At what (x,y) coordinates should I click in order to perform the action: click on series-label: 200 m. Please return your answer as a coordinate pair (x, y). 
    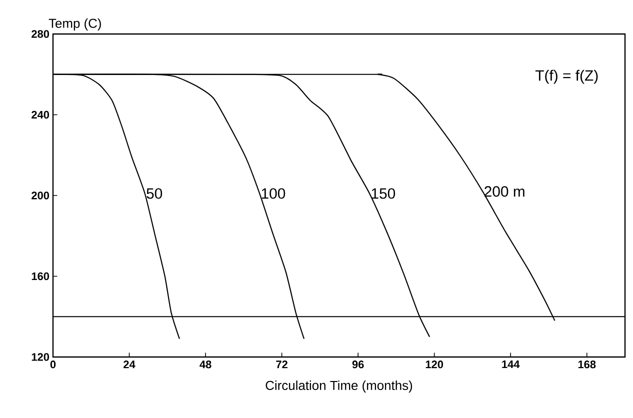
    Looking at the image, I should click on (504, 191).